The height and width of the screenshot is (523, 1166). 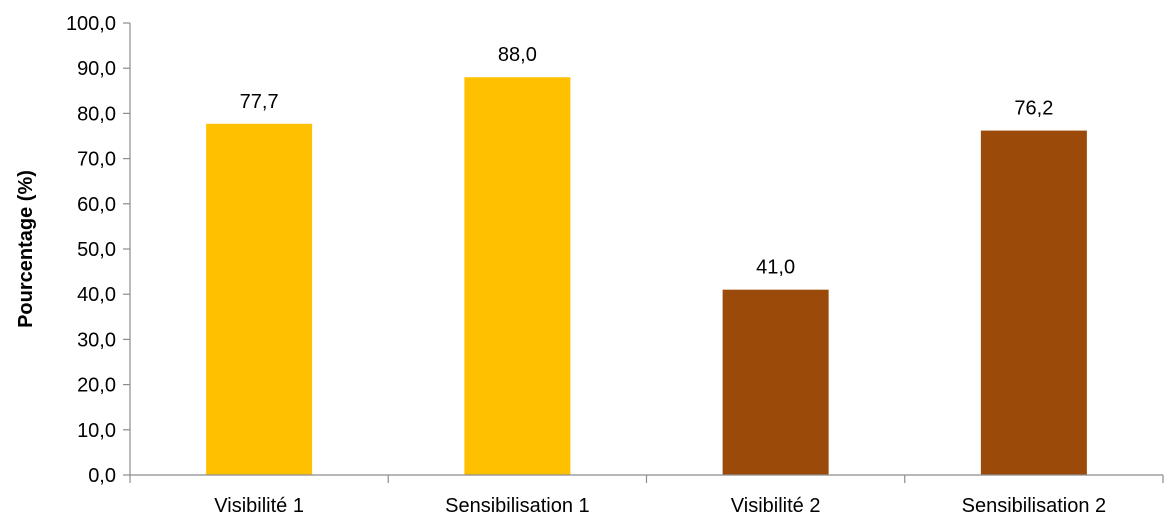 What do you see at coordinates (96, 431) in the screenshot?
I see `y-tick-label: 10,0` at bounding box center [96, 431].